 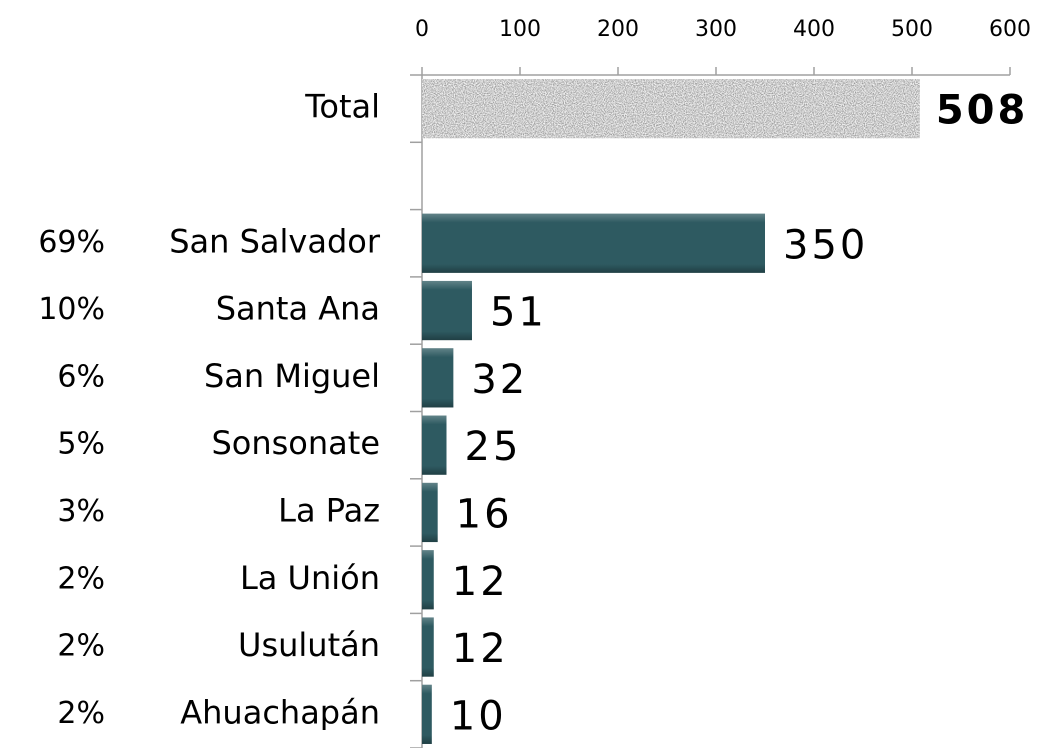 I want to click on value-label: 32, so click(x=499, y=380).